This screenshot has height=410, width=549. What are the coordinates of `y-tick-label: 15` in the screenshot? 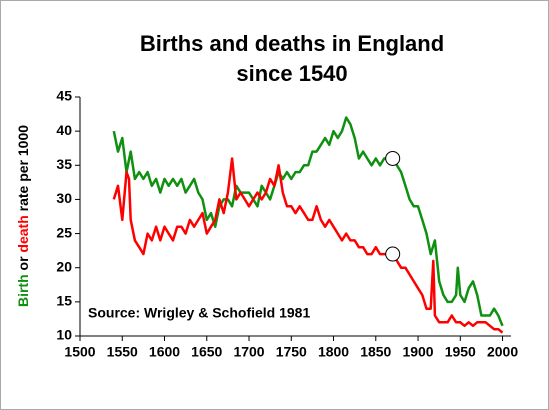 It's located at (64, 301).